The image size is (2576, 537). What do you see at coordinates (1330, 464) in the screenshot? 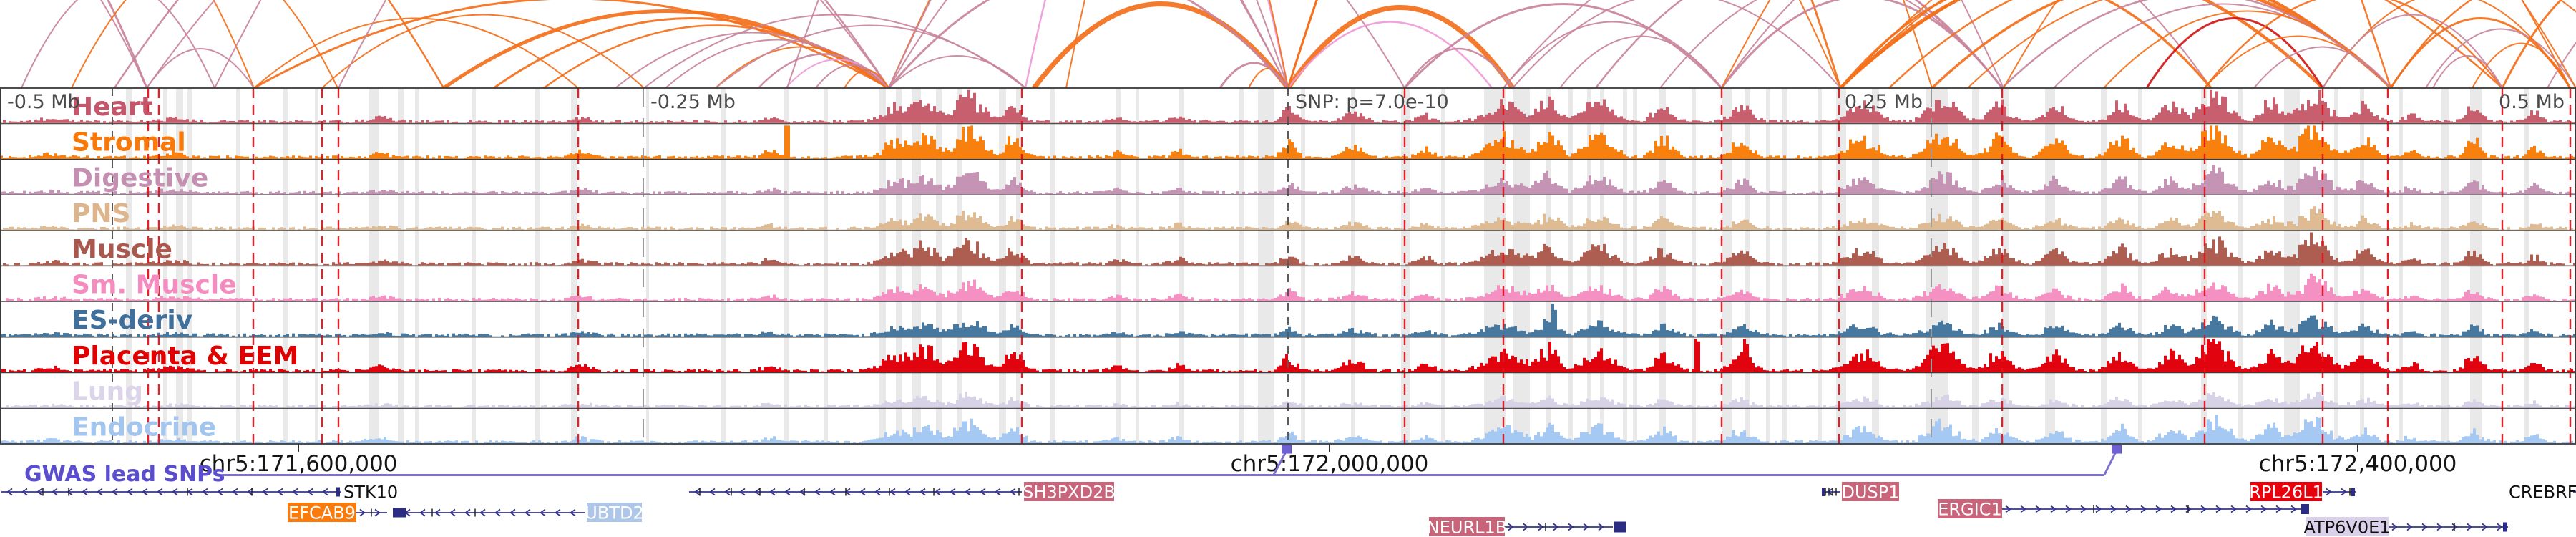
I see `coordinate-label: chr5:172,000,000` at bounding box center [1330, 464].